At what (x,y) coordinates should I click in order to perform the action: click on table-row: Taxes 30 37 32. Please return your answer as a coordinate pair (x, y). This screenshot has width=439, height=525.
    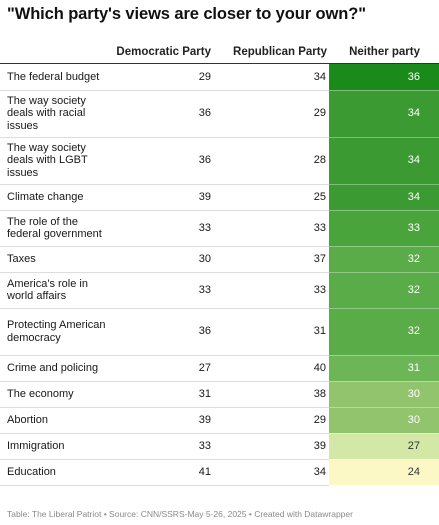
    Looking at the image, I should click on (219, 259).